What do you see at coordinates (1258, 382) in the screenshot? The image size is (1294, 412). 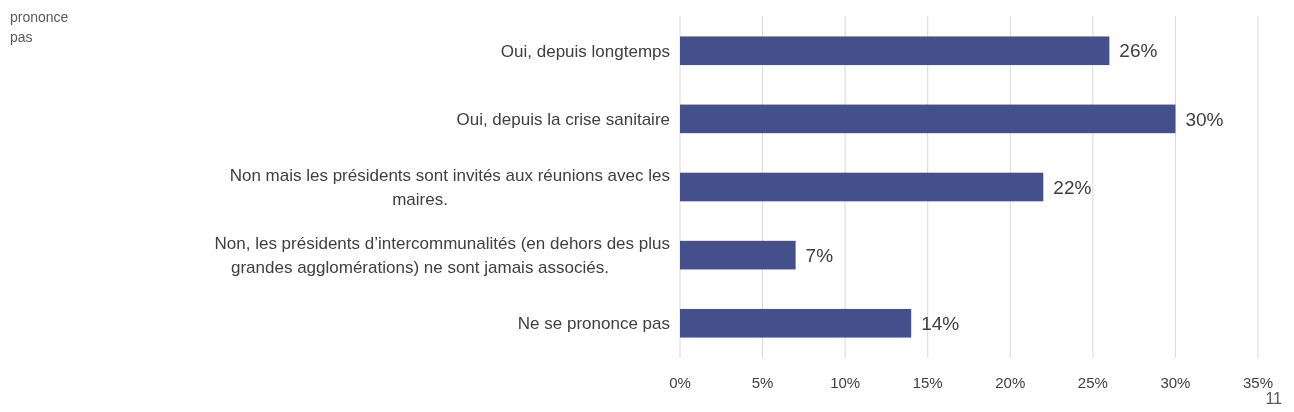 I see `x-tick-label: 35%` at bounding box center [1258, 382].